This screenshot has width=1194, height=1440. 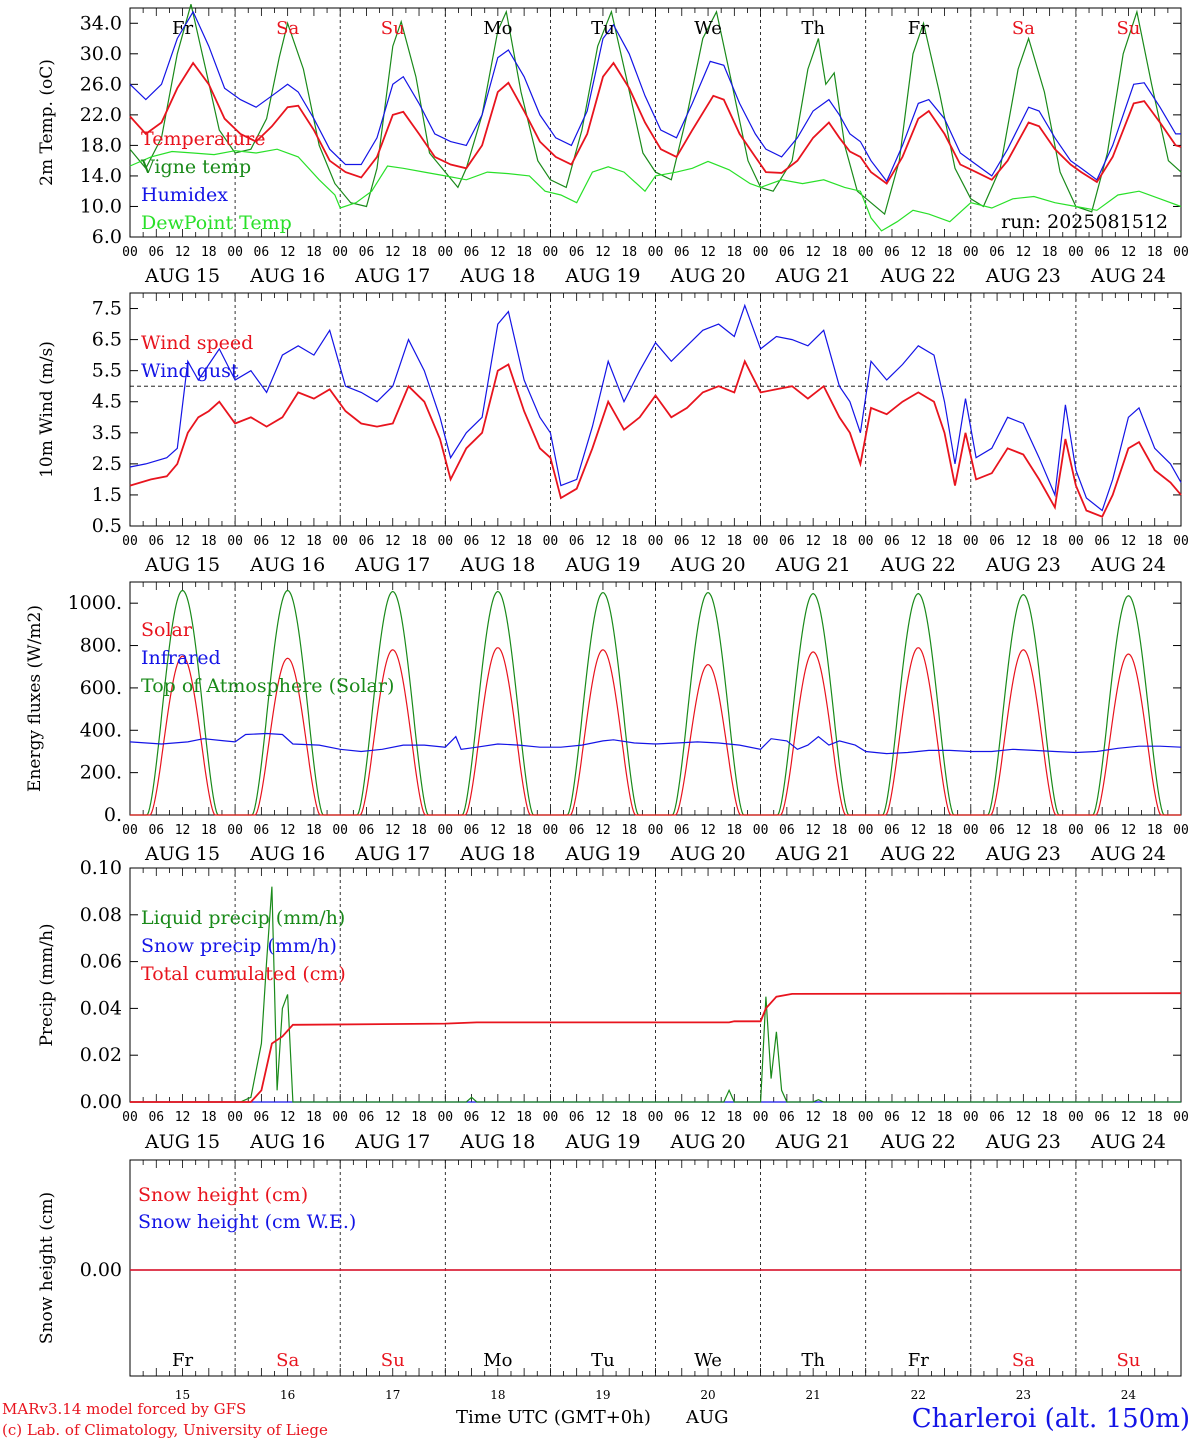 What do you see at coordinates (101, 915) in the screenshot?
I see `y-tick-label: 0.08` at bounding box center [101, 915].